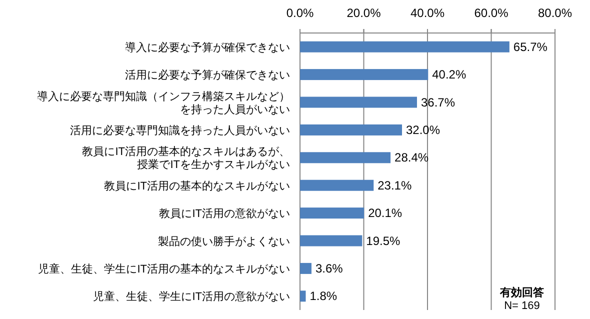 The width and height of the screenshot is (590, 319). What do you see at coordinates (324, 296) in the screenshot?
I see `data-label: 1.8%` at bounding box center [324, 296].